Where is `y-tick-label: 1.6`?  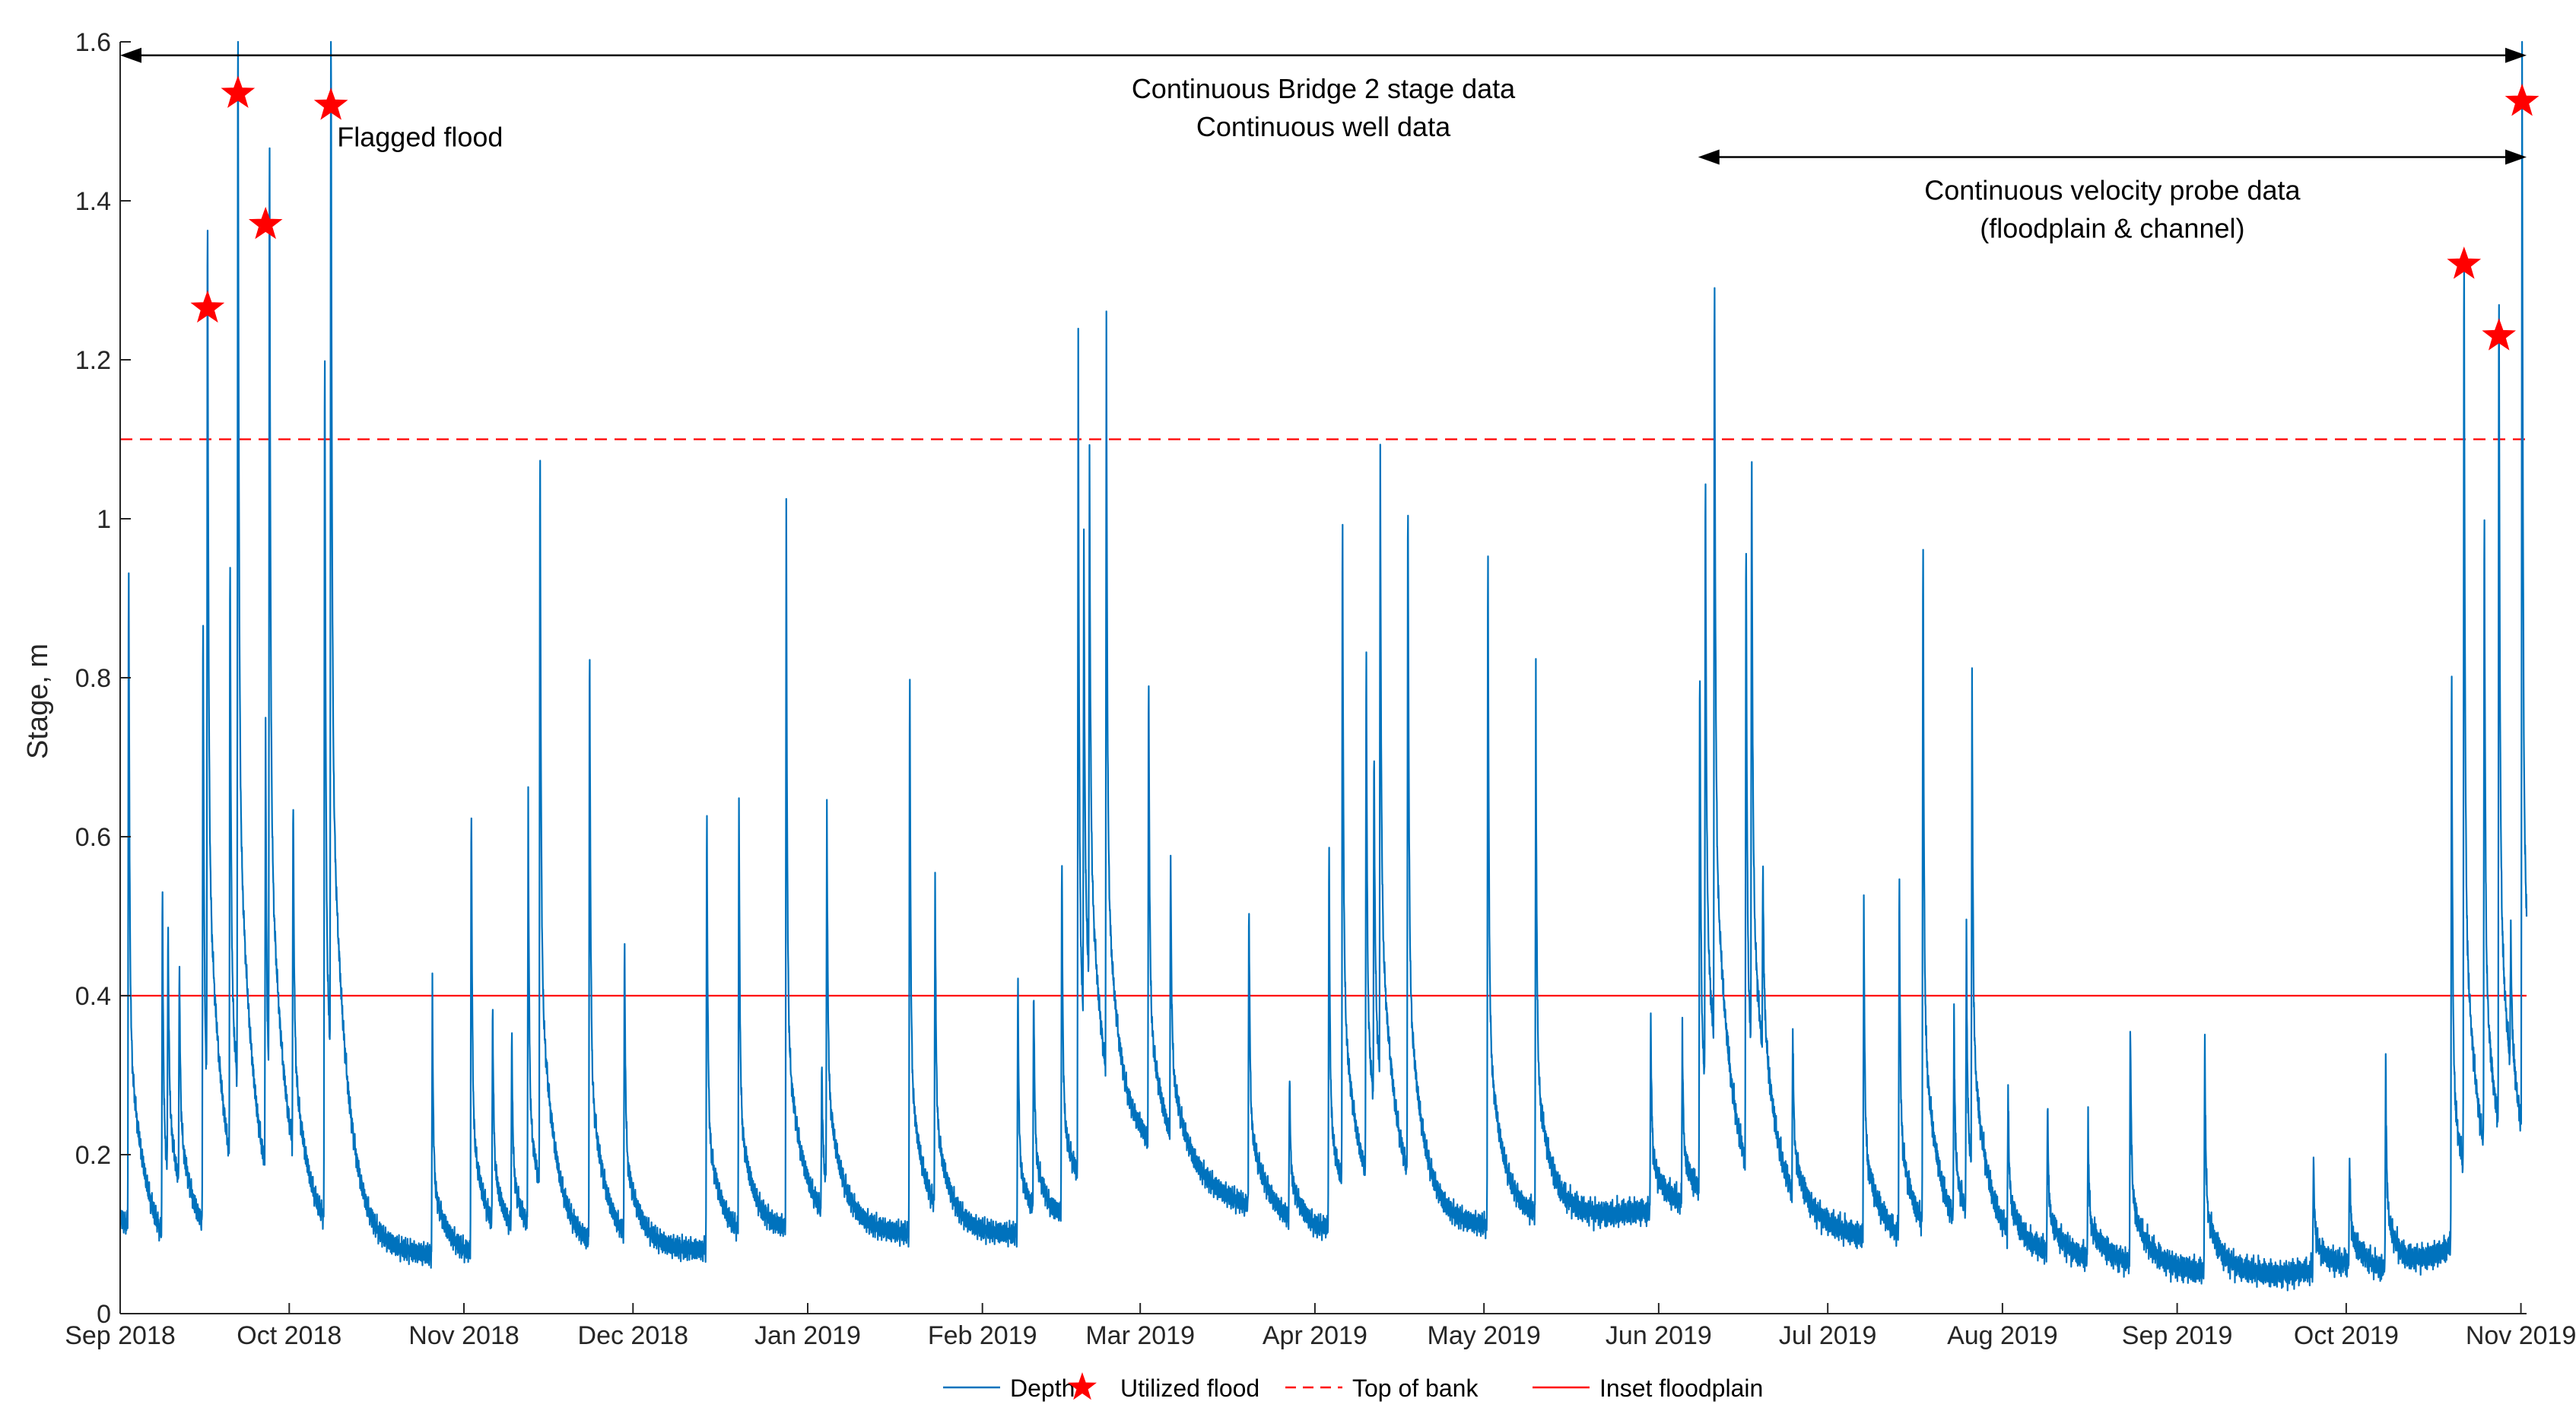 y-tick-label: 1.6 is located at coordinates (93, 42).